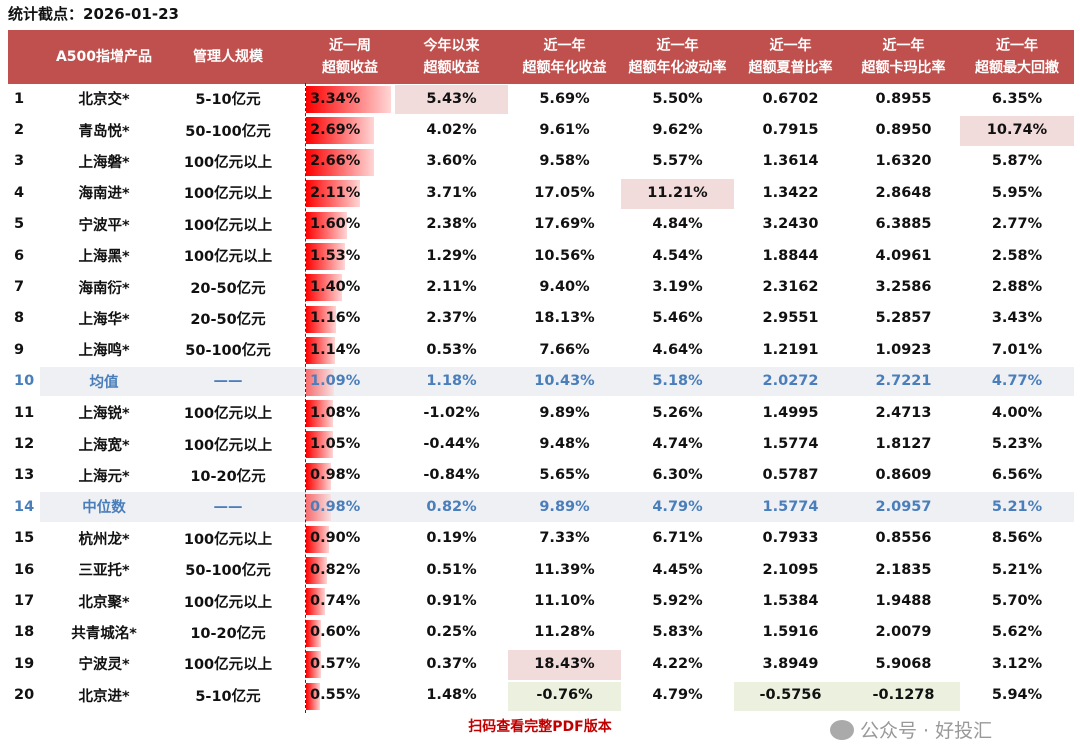 The width and height of the screenshot is (1080, 749). Describe the element at coordinates (790, 538) in the screenshot. I see `table-cell: 0.7933` at that location.